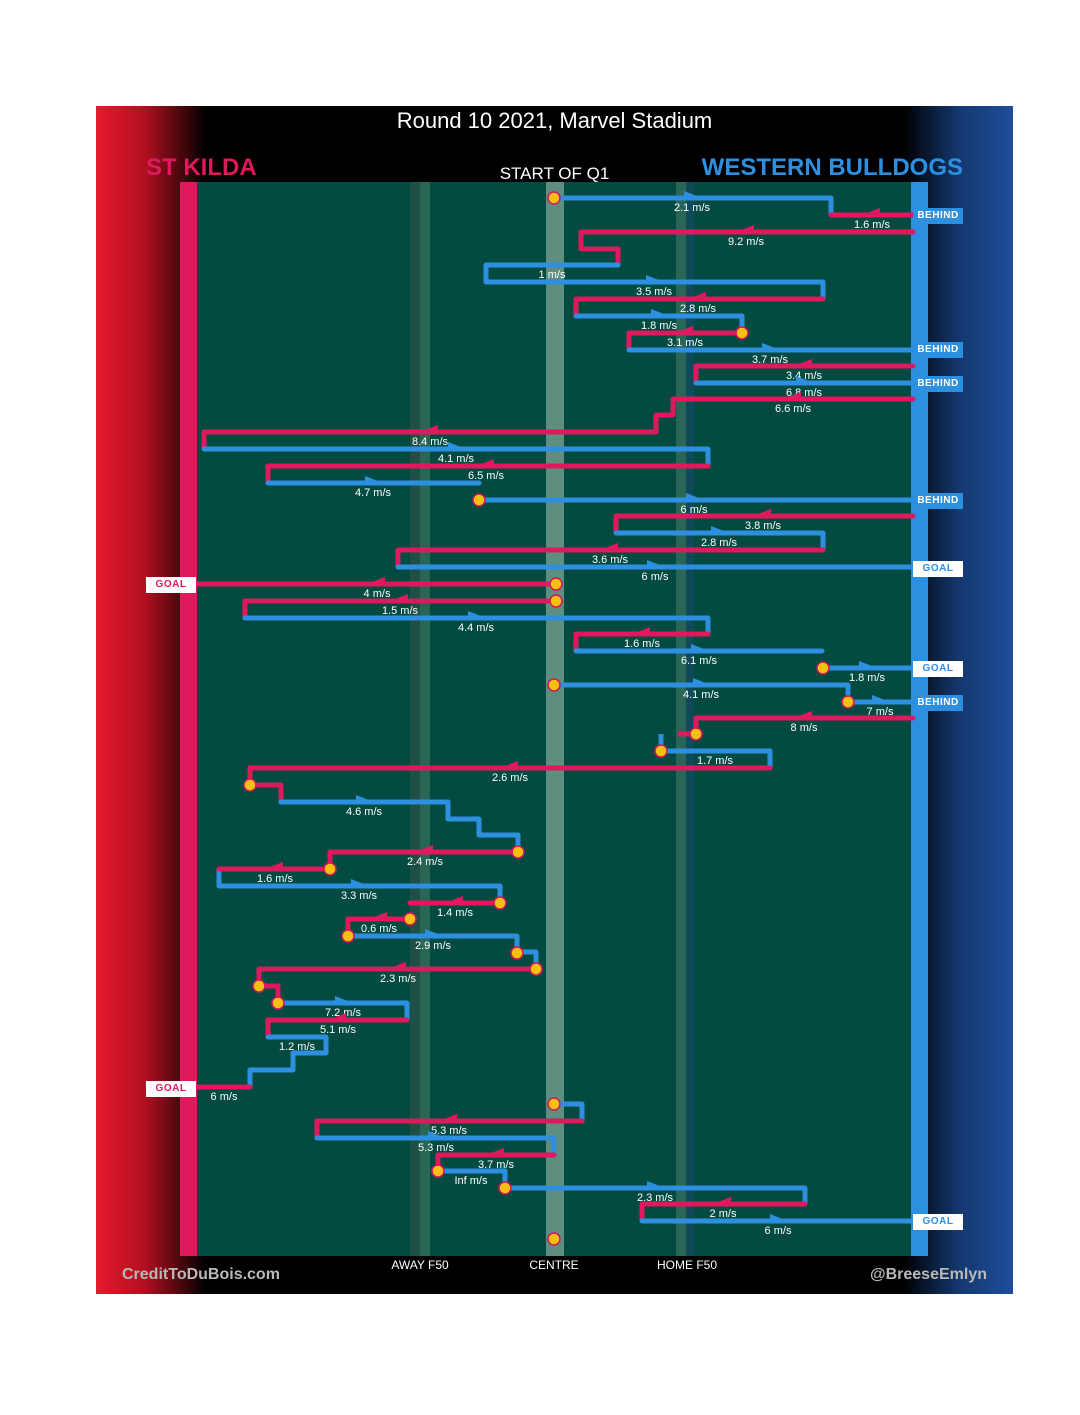 This screenshot has height=1415, width=1080. What do you see at coordinates (455, 913) in the screenshot?
I see `speed-label-36: 1.4 m/s` at bounding box center [455, 913].